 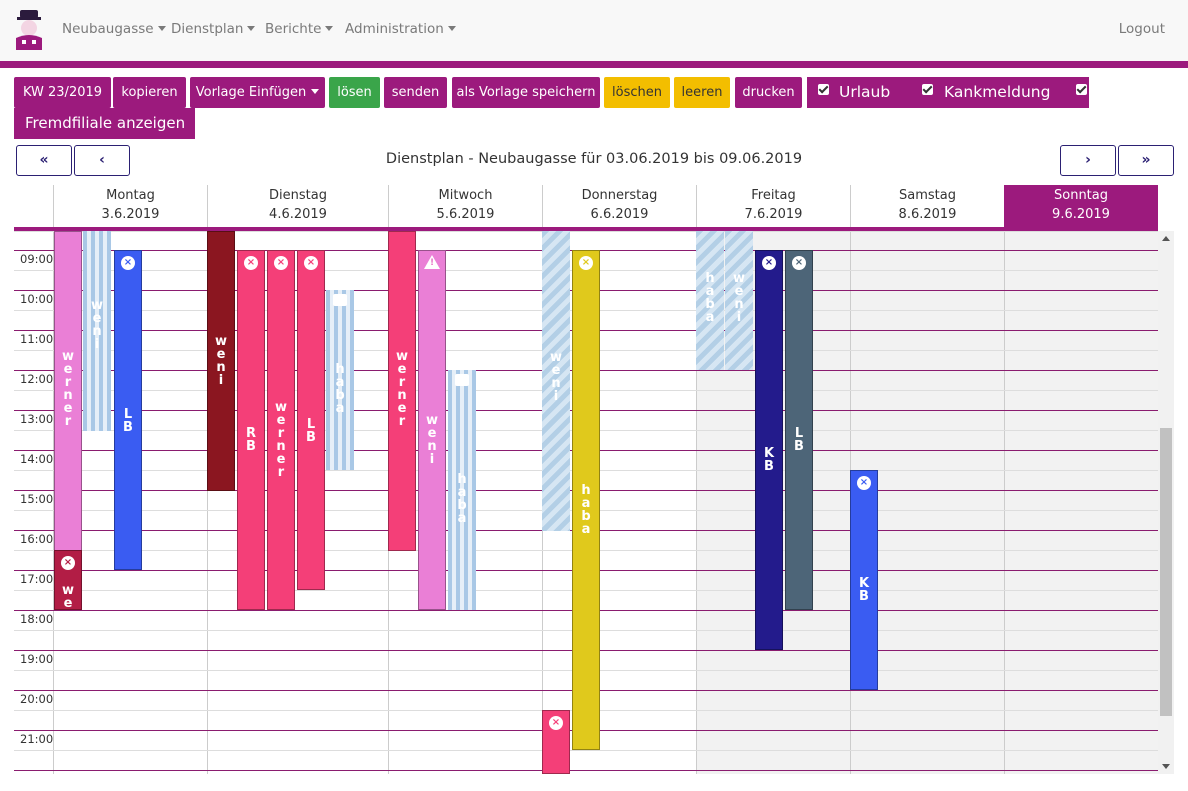 I want to click on time-label: 15:00, so click(x=37, y=499).